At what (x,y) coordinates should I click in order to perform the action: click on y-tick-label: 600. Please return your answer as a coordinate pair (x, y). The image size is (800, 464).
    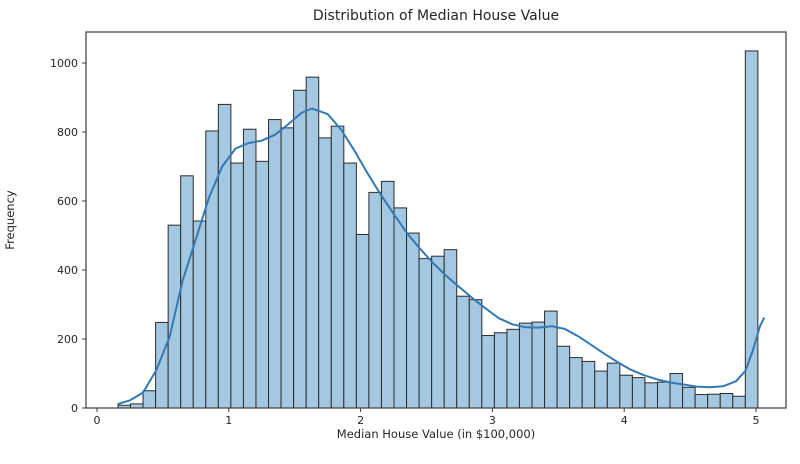
    Looking at the image, I should click on (67, 201).